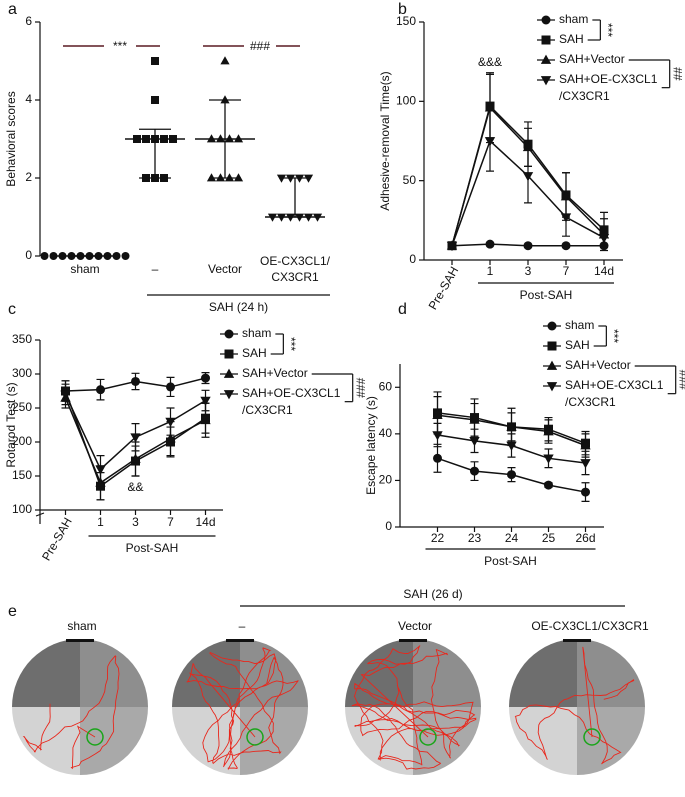  Describe the element at coordinates (155, 269) in the screenshot. I see `x-tick-label: –` at that location.